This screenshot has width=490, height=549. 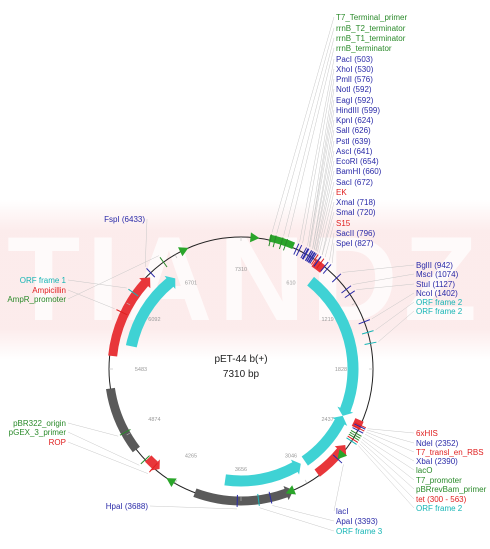 What do you see at coordinates (154, 420) in the screenshot?
I see `tick-label: 4874` at bounding box center [154, 420].